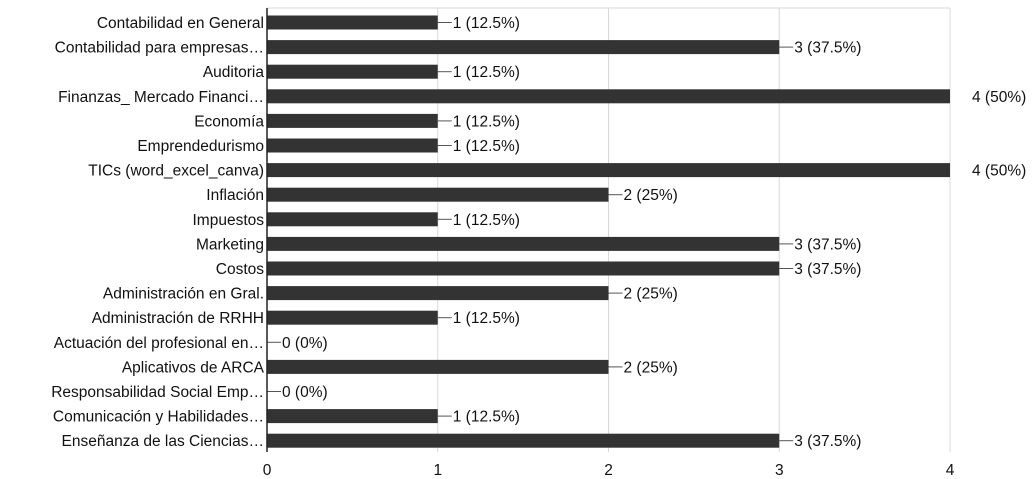 This screenshot has height=479, width=1034. Describe the element at coordinates (230, 244) in the screenshot. I see `category-label: Marketing` at that location.